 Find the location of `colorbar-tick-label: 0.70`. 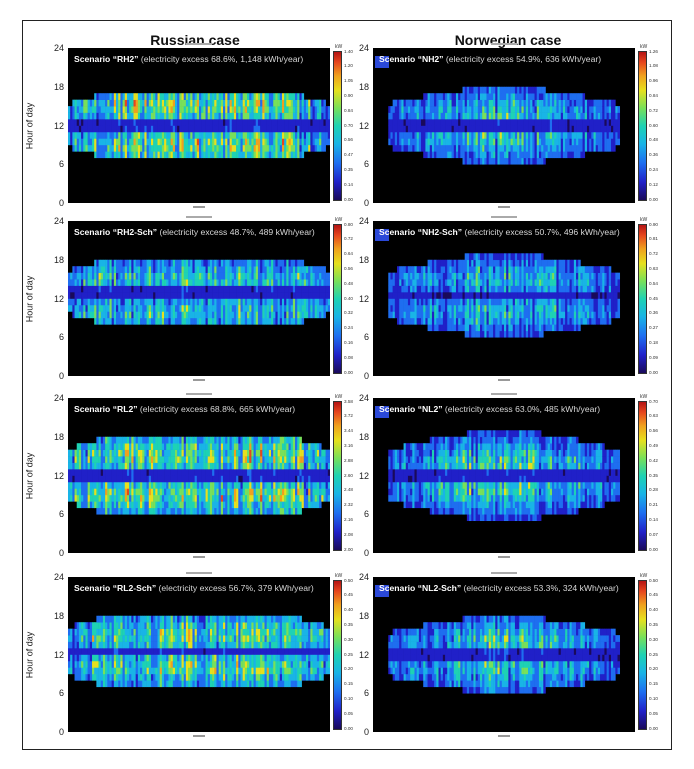

colorbar-tick-label: 0.70 is located at coordinates (348, 125).